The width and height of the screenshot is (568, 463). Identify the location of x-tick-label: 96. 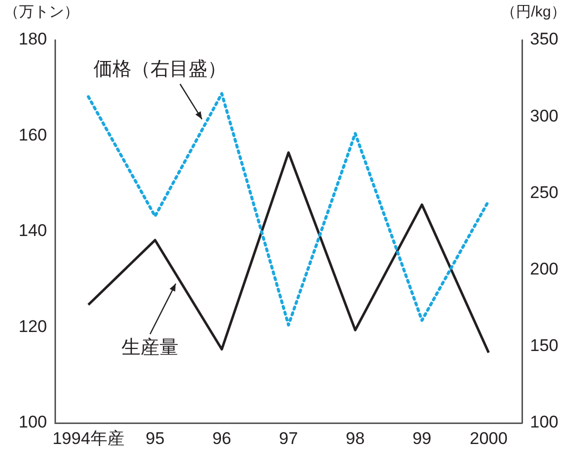
(222, 438).